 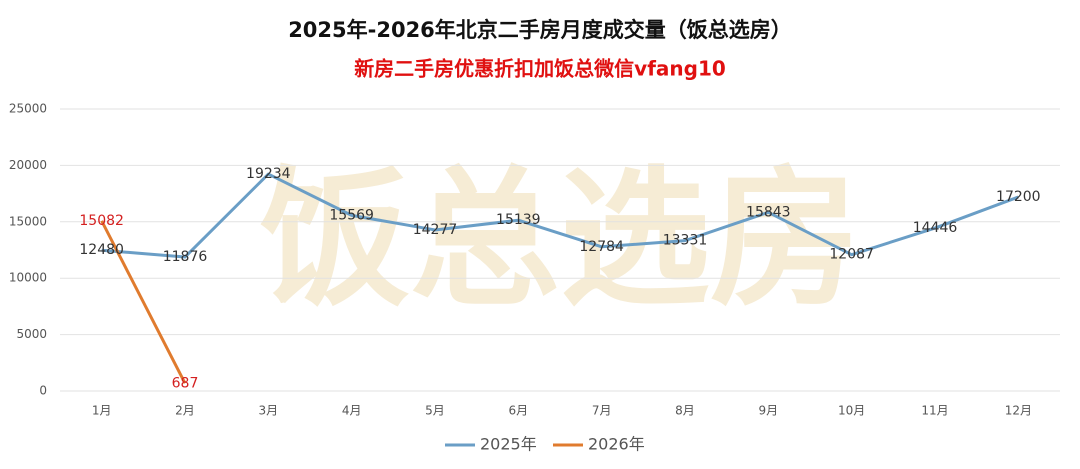 What do you see at coordinates (28, 109) in the screenshot?
I see `y-tick-label: 25000` at bounding box center [28, 109].